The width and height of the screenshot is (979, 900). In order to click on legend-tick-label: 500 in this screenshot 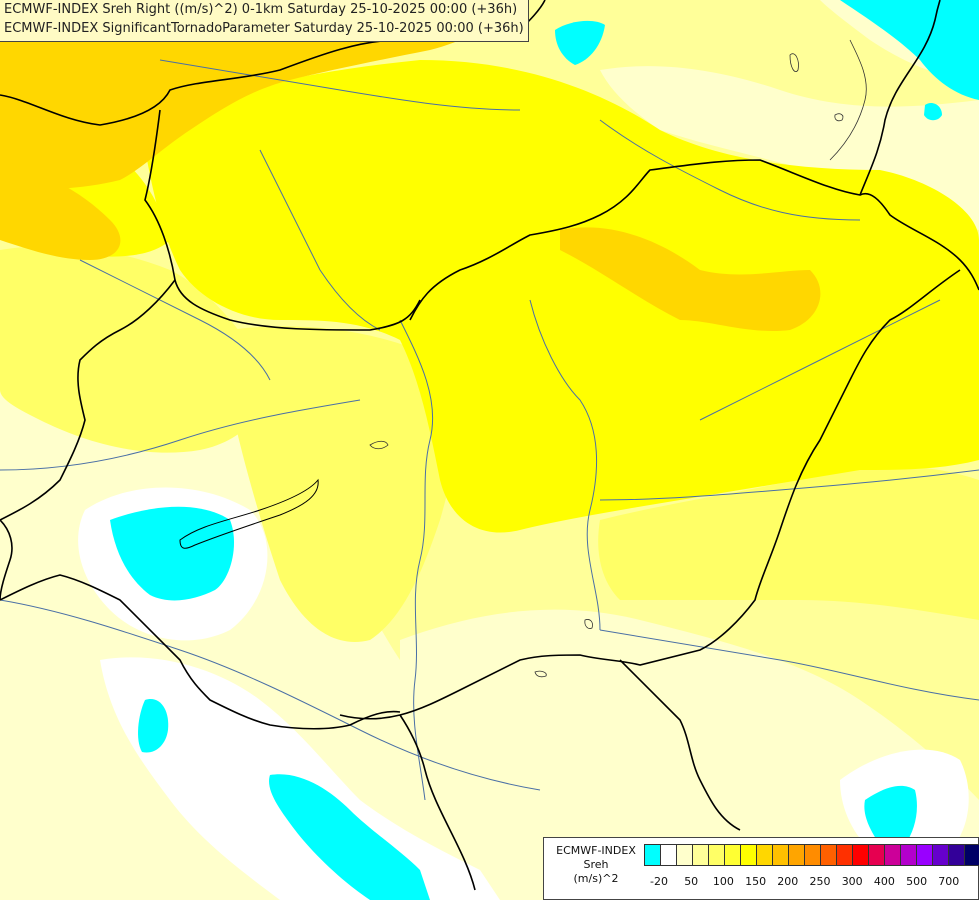, I will do `click(917, 881)`.